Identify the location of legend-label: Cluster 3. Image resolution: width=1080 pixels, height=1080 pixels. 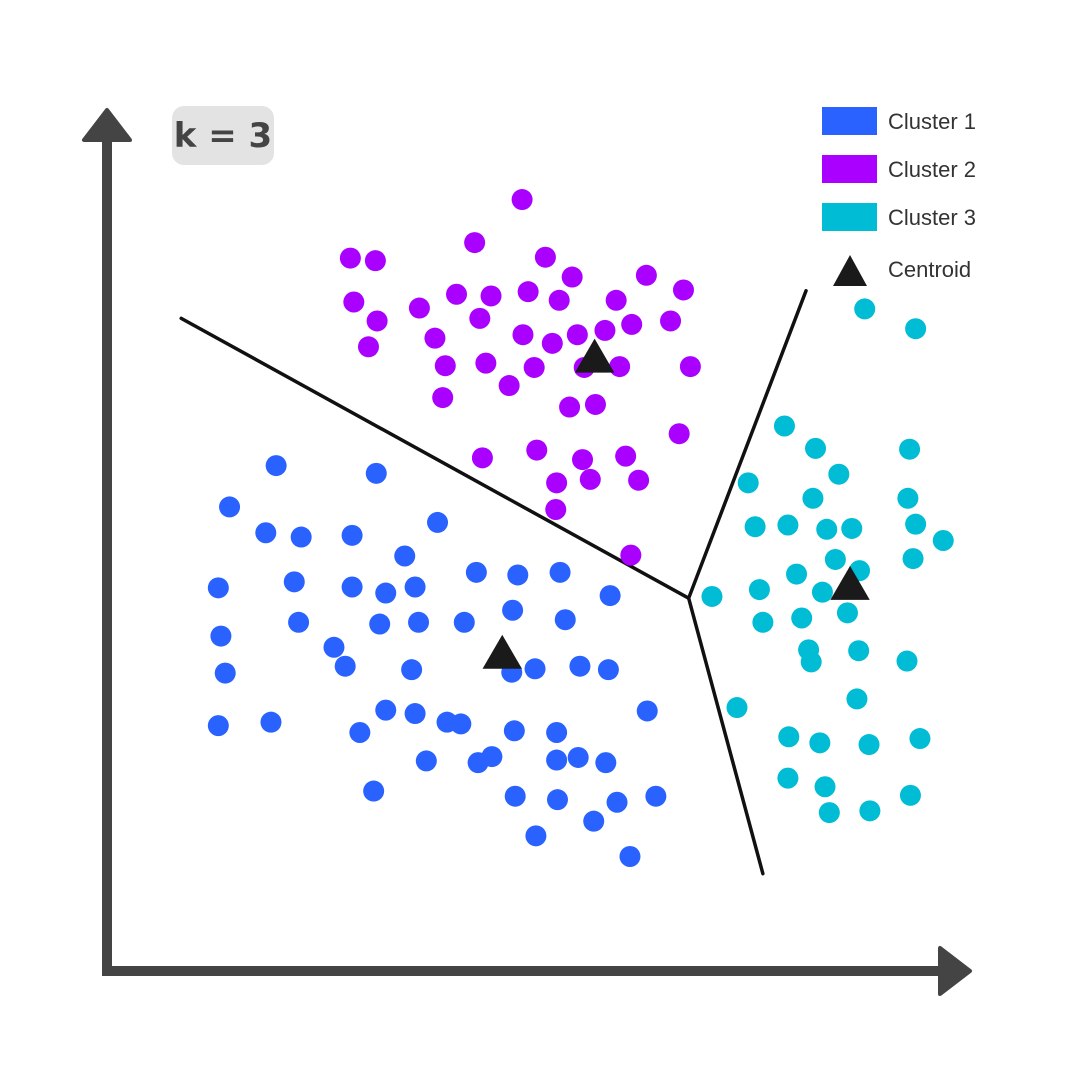
(932, 217).